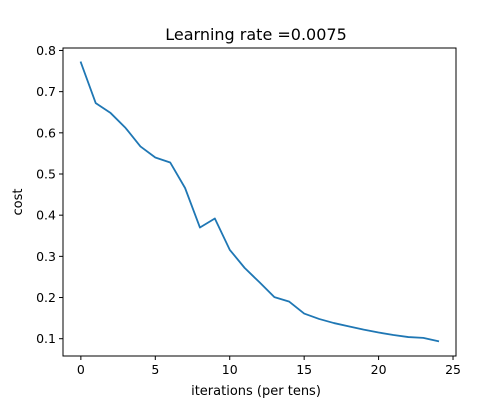  Describe the element at coordinates (46, 297) in the screenshot. I see `y-tick-label: 0.2` at that location.